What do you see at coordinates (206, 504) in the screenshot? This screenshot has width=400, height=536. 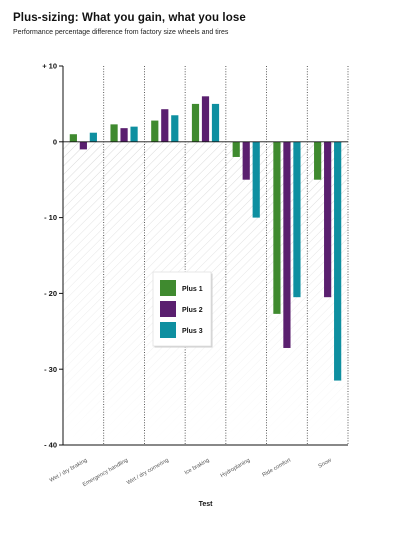 I see `x-axis-title: Test` at bounding box center [206, 504].